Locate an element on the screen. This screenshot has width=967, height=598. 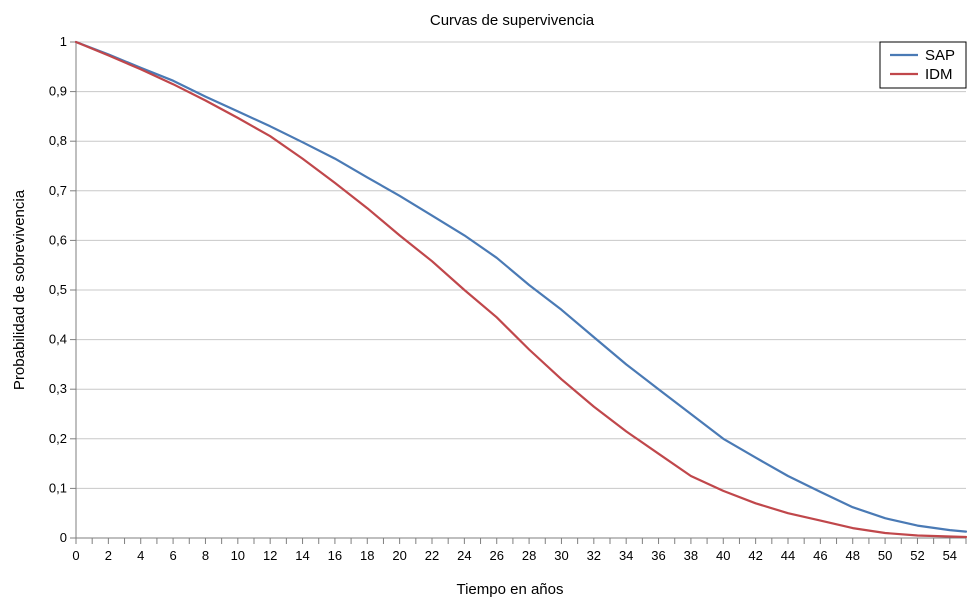
x-tick-label: 28 is located at coordinates (529, 555).